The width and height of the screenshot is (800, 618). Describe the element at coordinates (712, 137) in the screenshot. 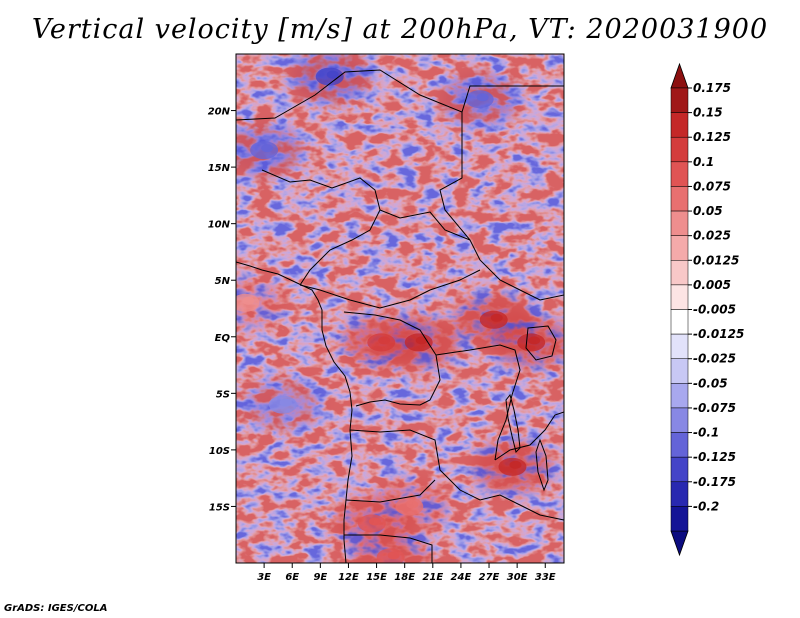

I see `colorbar-label: 0.125` at that location.